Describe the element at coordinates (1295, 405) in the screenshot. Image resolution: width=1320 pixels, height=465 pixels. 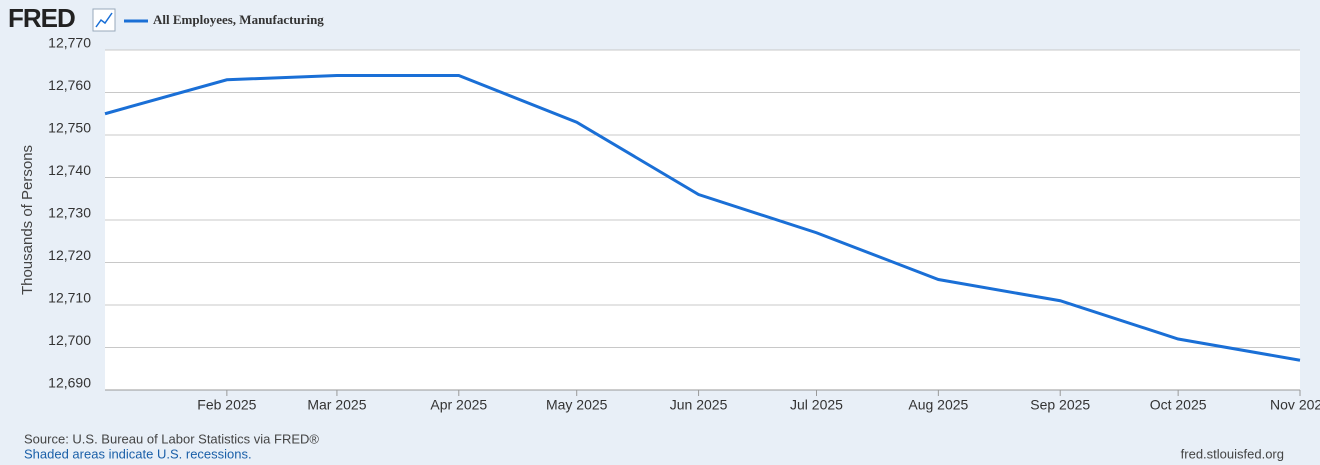
I see `x-tick-label: Nov 2025` at that location.